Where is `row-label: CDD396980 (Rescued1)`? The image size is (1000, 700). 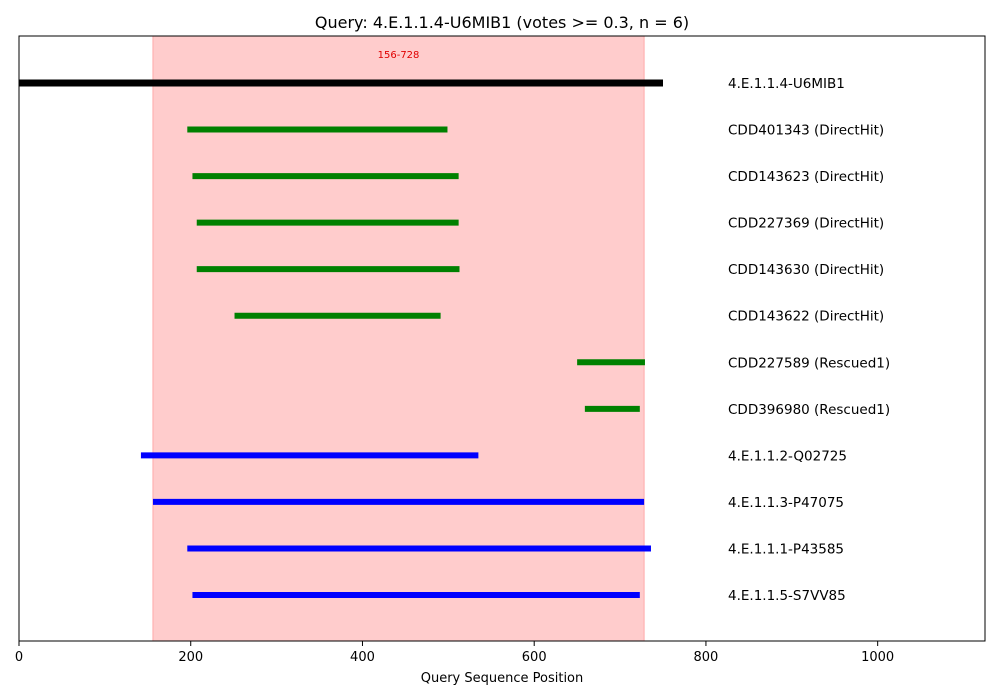 row-label: CDD396980 (Rescued1) is located at coordinates (809, 410).